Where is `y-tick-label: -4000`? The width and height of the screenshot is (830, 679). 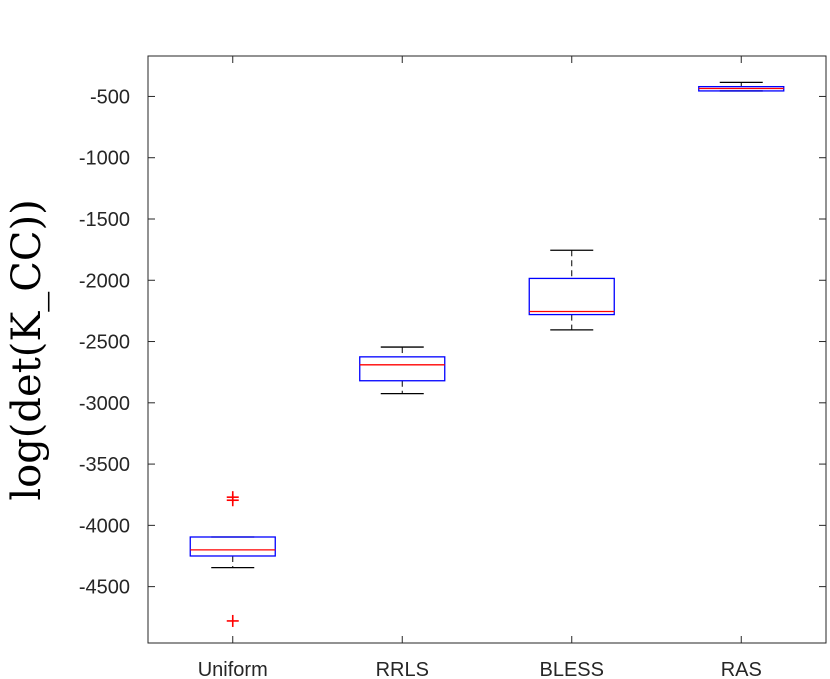
y-tick-label: -4000 is located at coordinates (104, 526).